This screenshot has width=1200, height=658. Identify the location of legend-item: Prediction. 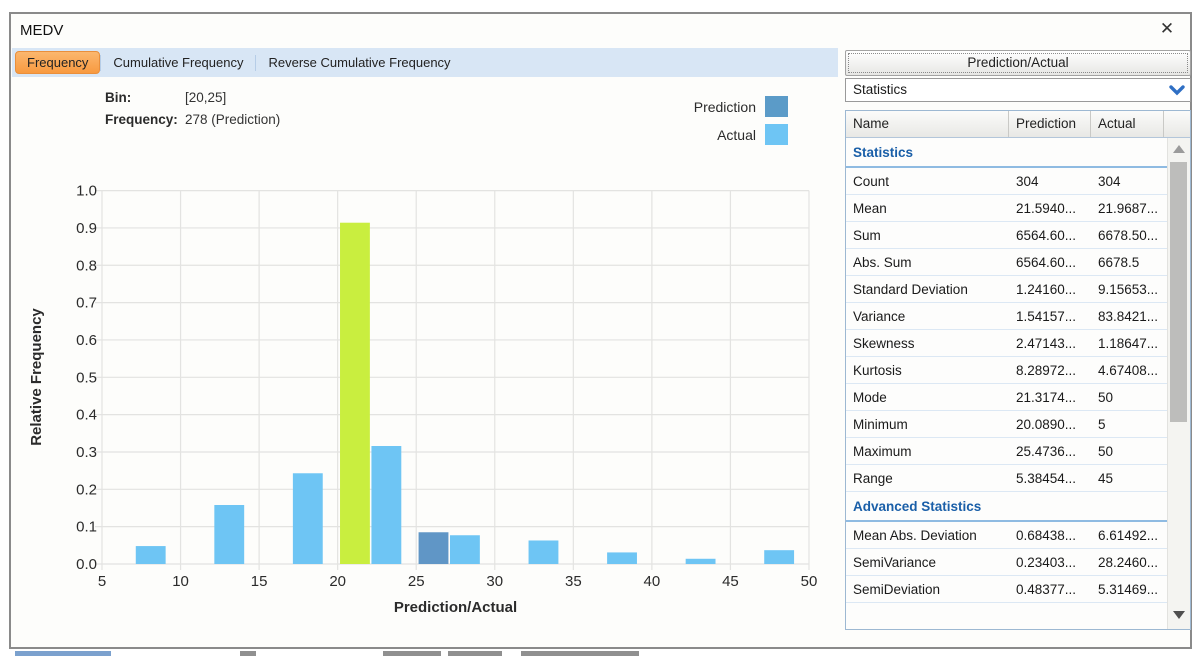
(741, 106).